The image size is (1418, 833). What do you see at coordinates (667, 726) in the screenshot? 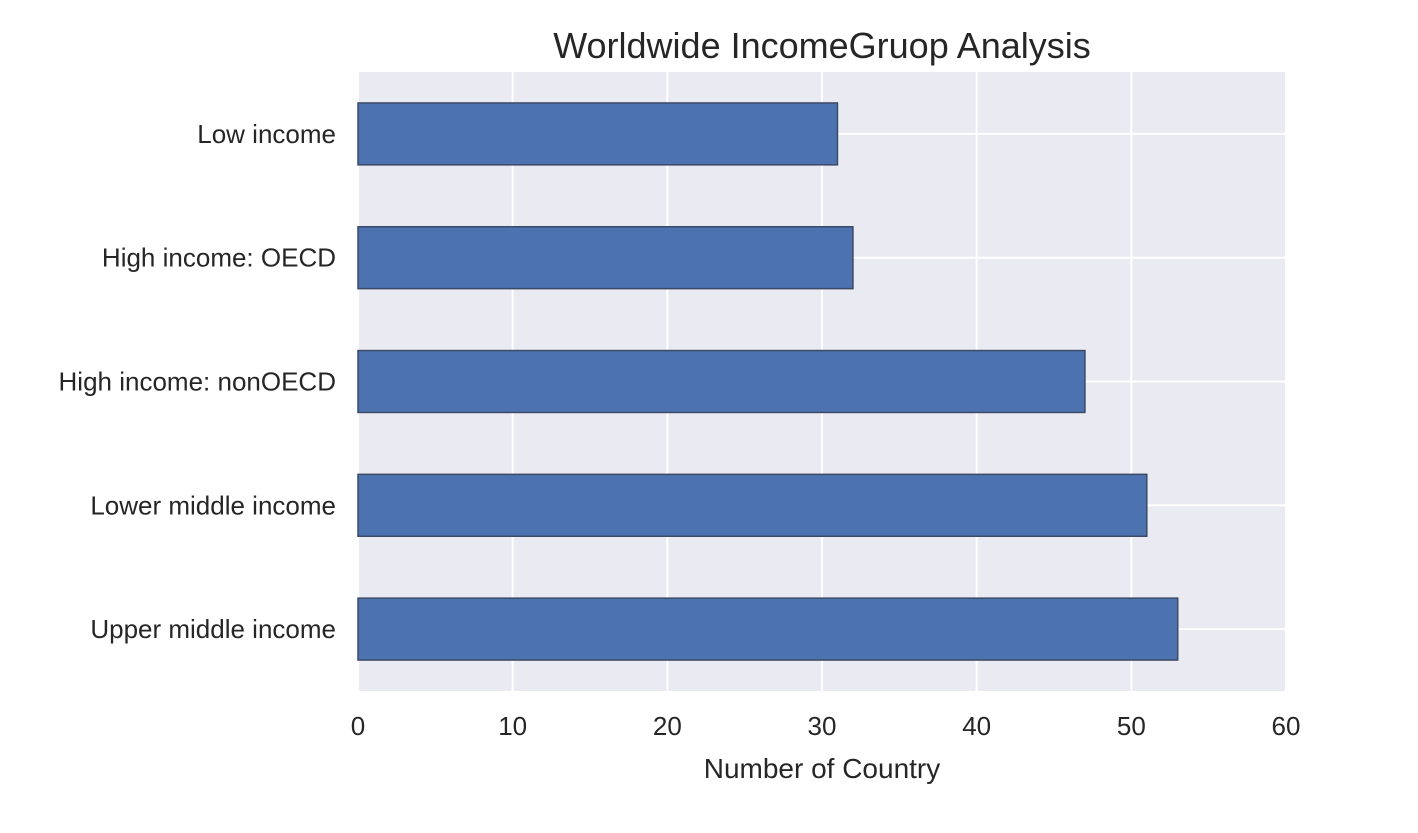
I see `x-tick-label: 20` at bounding box center [667, 726].